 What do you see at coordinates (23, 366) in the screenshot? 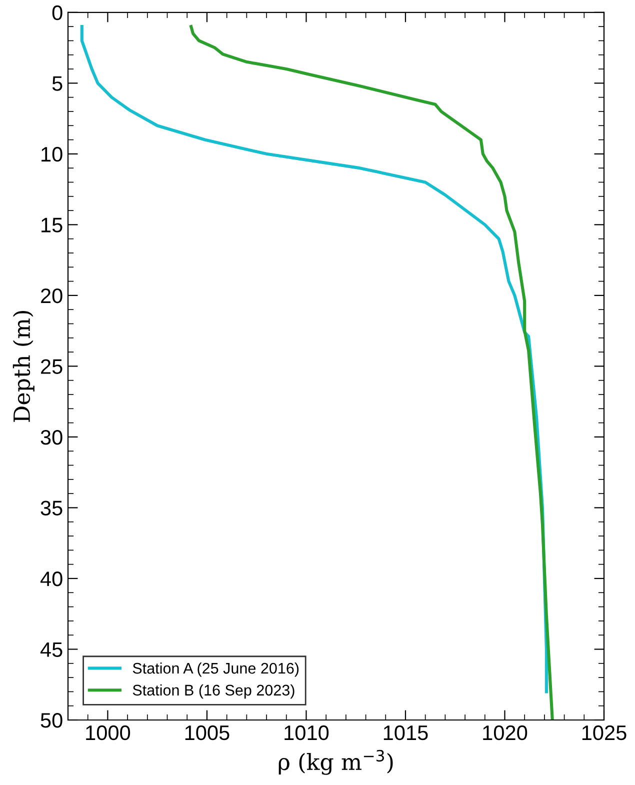
I see `y-axis-title: Depth (m)` at bounding box center [23, 366].